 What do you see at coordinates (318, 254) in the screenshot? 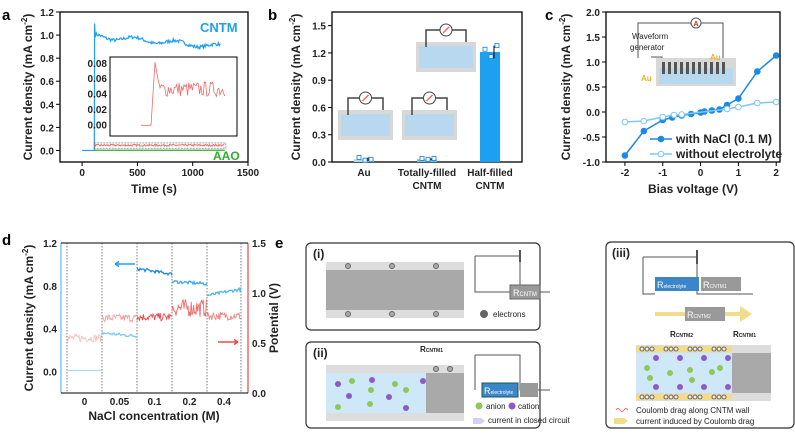
I see `label-i: (i)` at bounding box center [318, 254].